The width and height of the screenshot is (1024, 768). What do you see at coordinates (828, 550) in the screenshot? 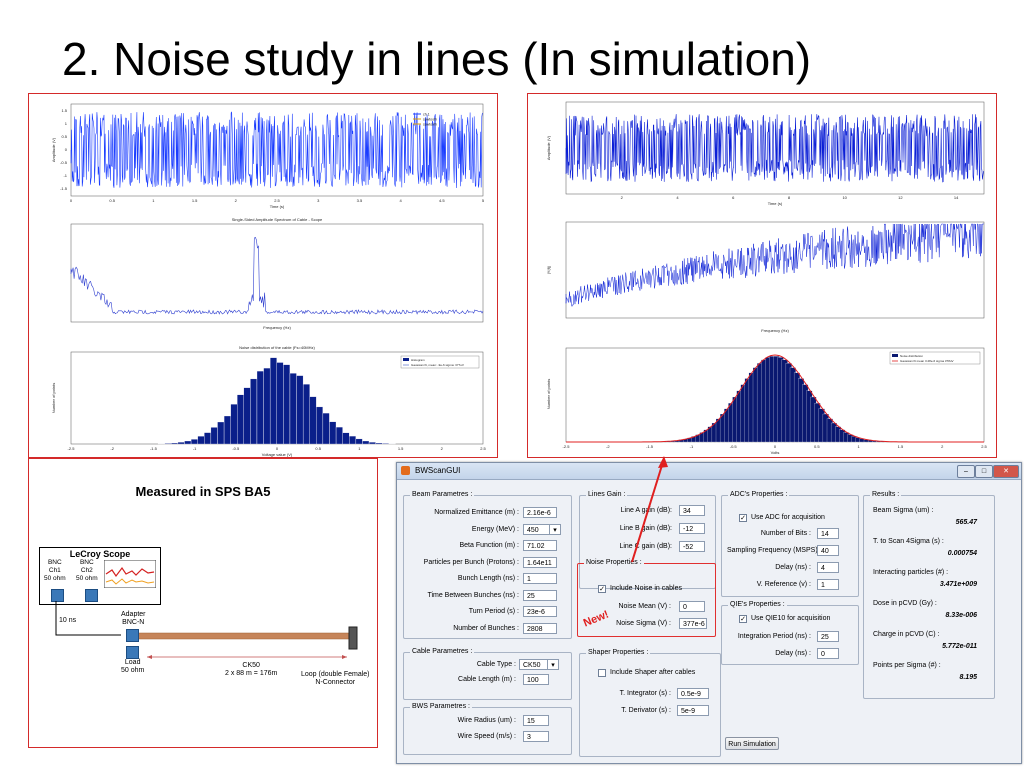
I see `sampling-frequency-input: 40` at bounding box center [828, 550].